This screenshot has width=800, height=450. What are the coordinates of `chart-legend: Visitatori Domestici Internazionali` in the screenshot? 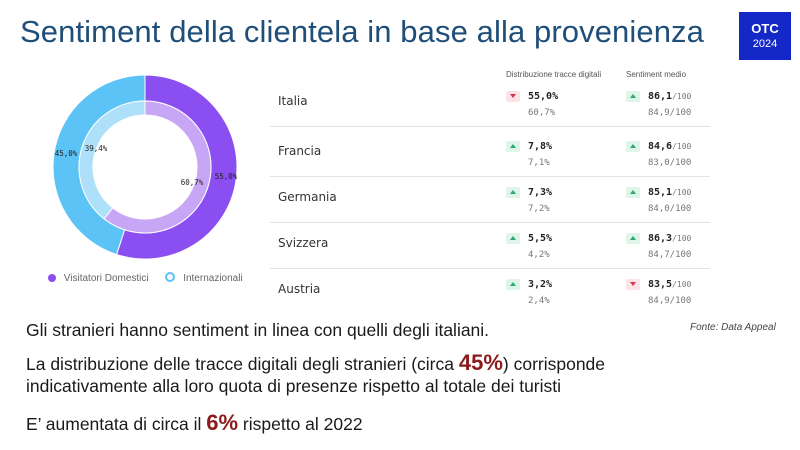 It's located at (152, 278).